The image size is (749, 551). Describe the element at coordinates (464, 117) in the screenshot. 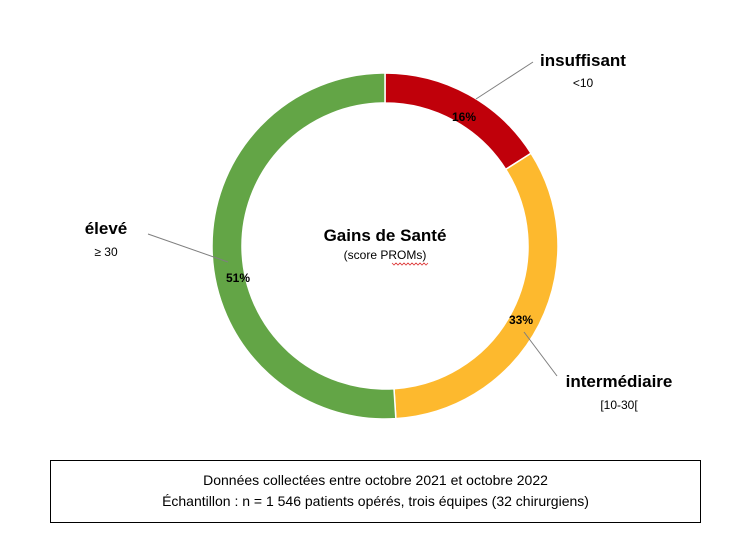

I see `data-label-insuffisant: 16%` at that location.